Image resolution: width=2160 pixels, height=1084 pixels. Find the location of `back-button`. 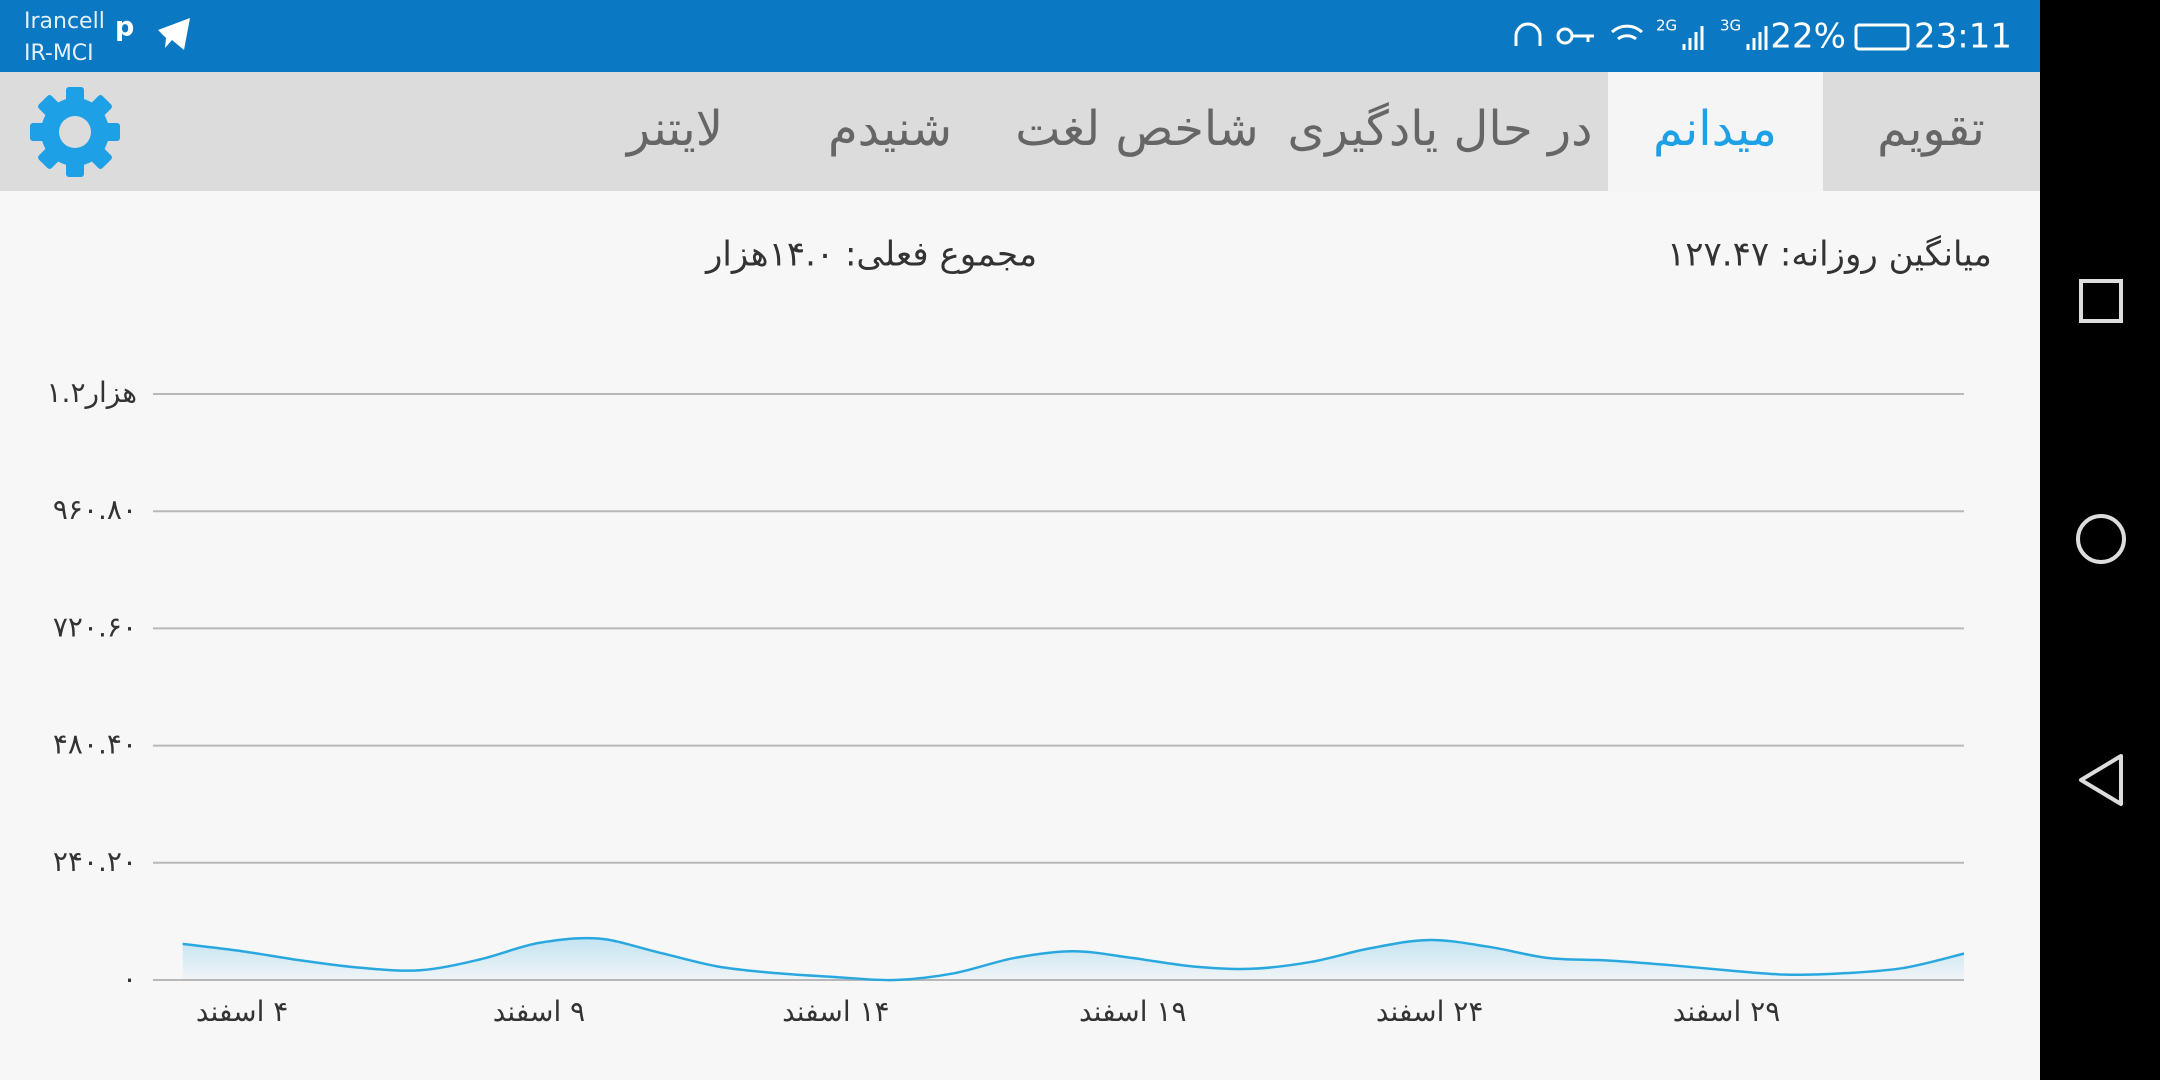

back-button is located at coordinates (2101, 780).